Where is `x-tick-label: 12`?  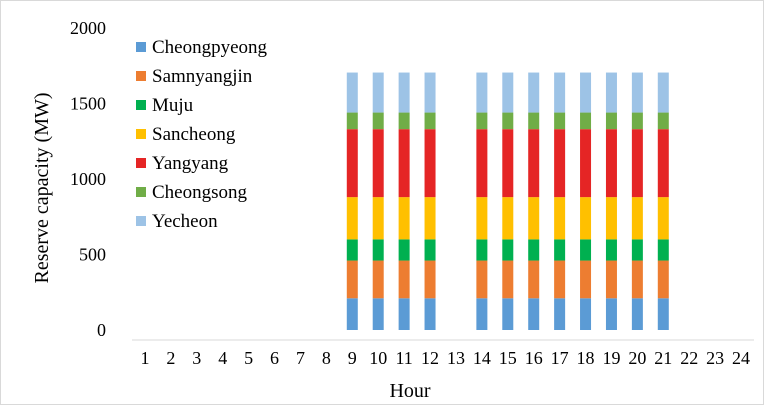
x-tick-label: 12 is located at coordinates (430, 358).